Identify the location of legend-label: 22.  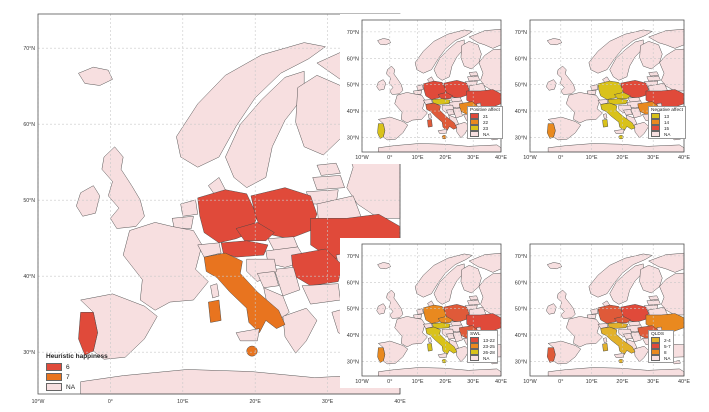
(486, 122).